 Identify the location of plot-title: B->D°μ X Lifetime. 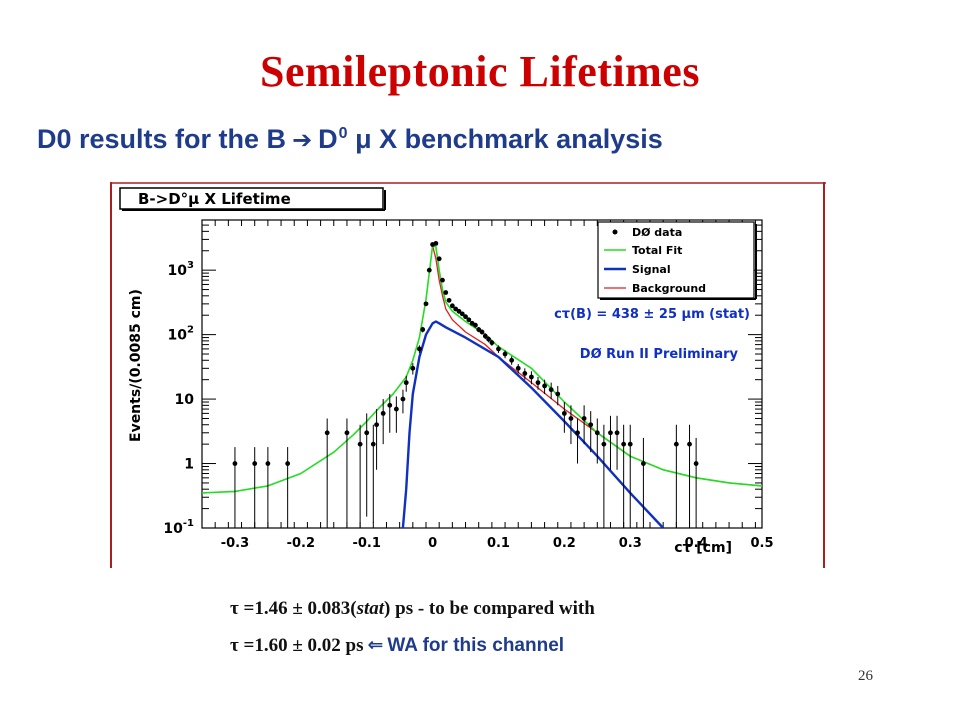
(214, 199).